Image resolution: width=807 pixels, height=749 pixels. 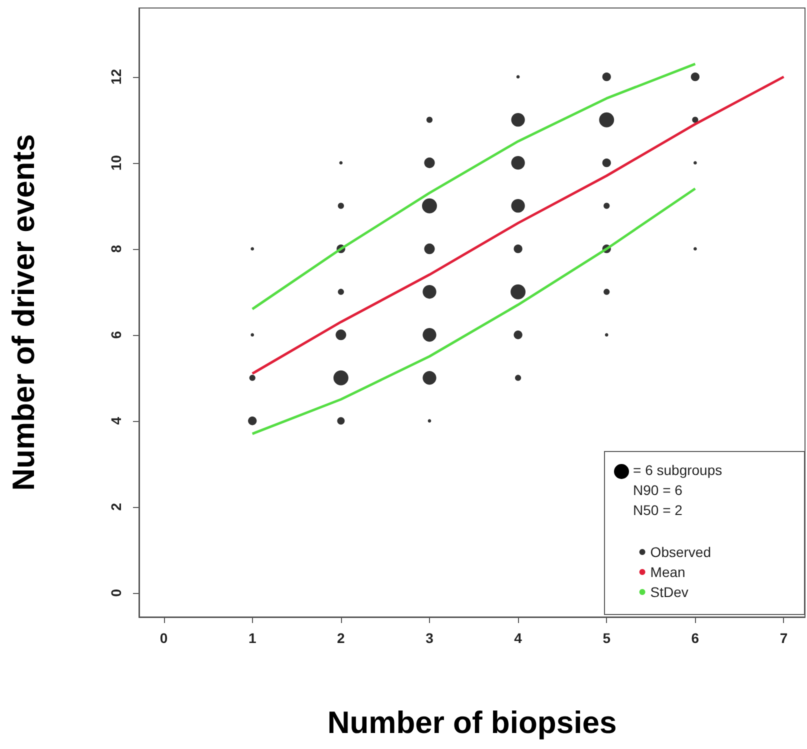 I want to click on y-tick-label: 4, so click(x=116, y=420).